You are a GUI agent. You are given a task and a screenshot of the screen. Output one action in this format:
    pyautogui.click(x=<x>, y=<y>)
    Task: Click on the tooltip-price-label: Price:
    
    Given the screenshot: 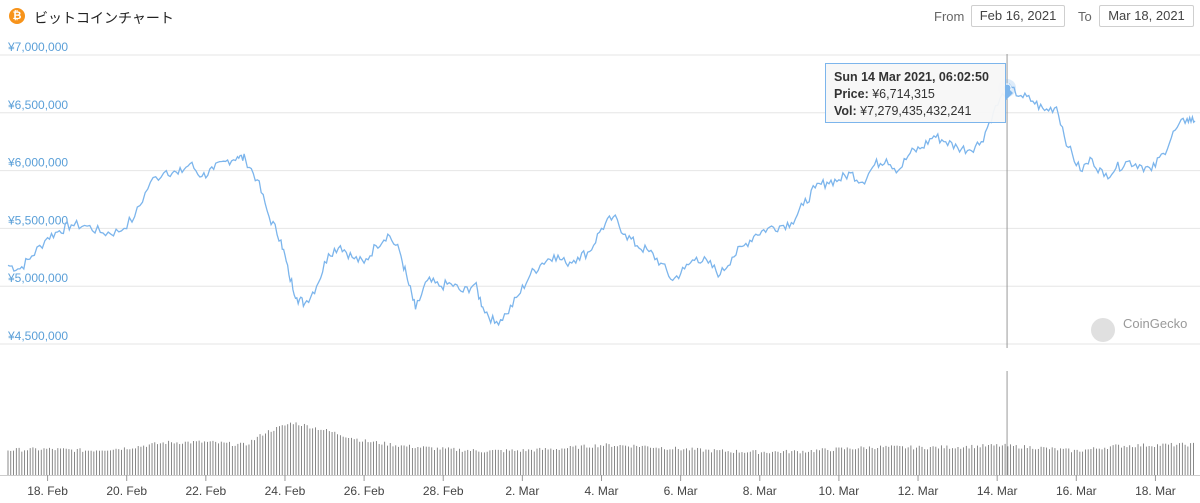 What is the action you would take?
    pyautogui.click(x=851, y=94)
    